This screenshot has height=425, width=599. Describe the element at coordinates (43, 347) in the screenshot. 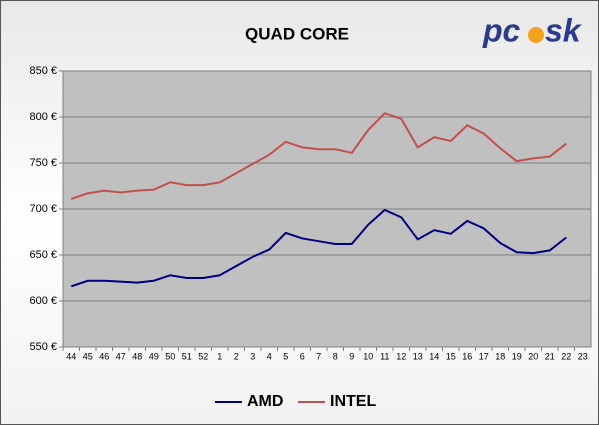

I see `y-tick-label: 550 €` at that location.